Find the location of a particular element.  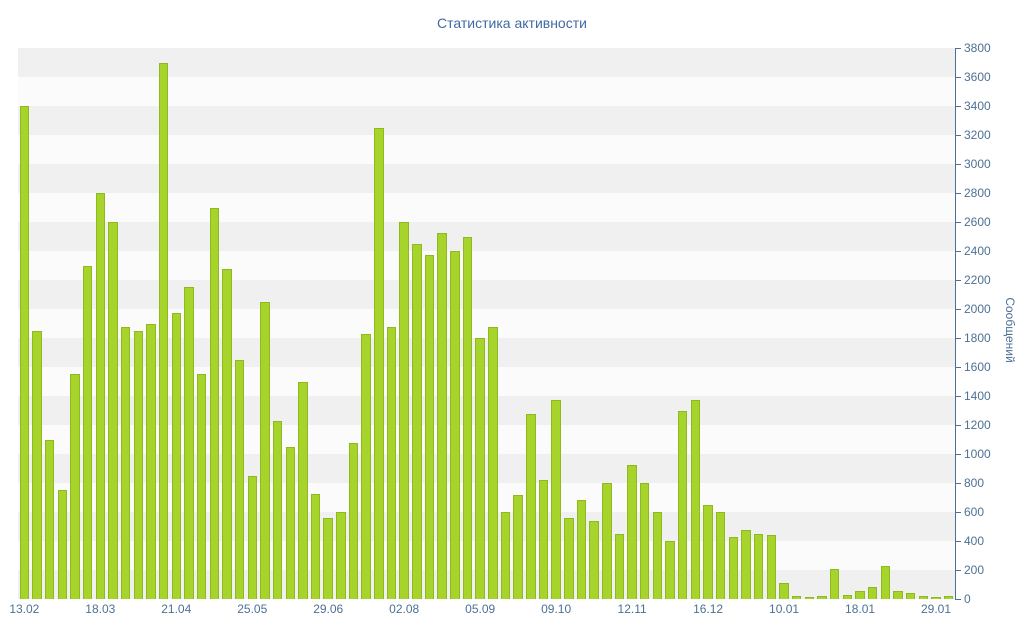

y-axis-tick-label: 3200 is located at coordinates (977, 135).